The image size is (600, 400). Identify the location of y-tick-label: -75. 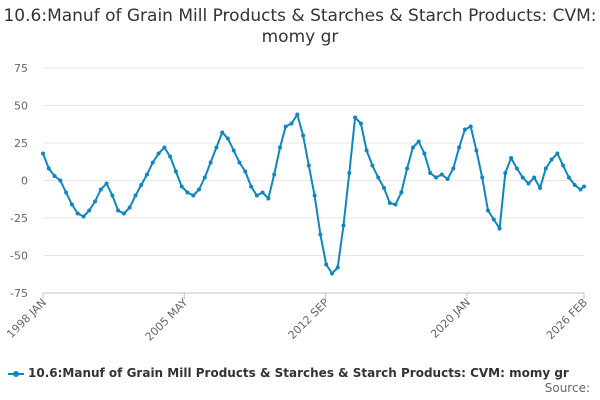
(19, 293).